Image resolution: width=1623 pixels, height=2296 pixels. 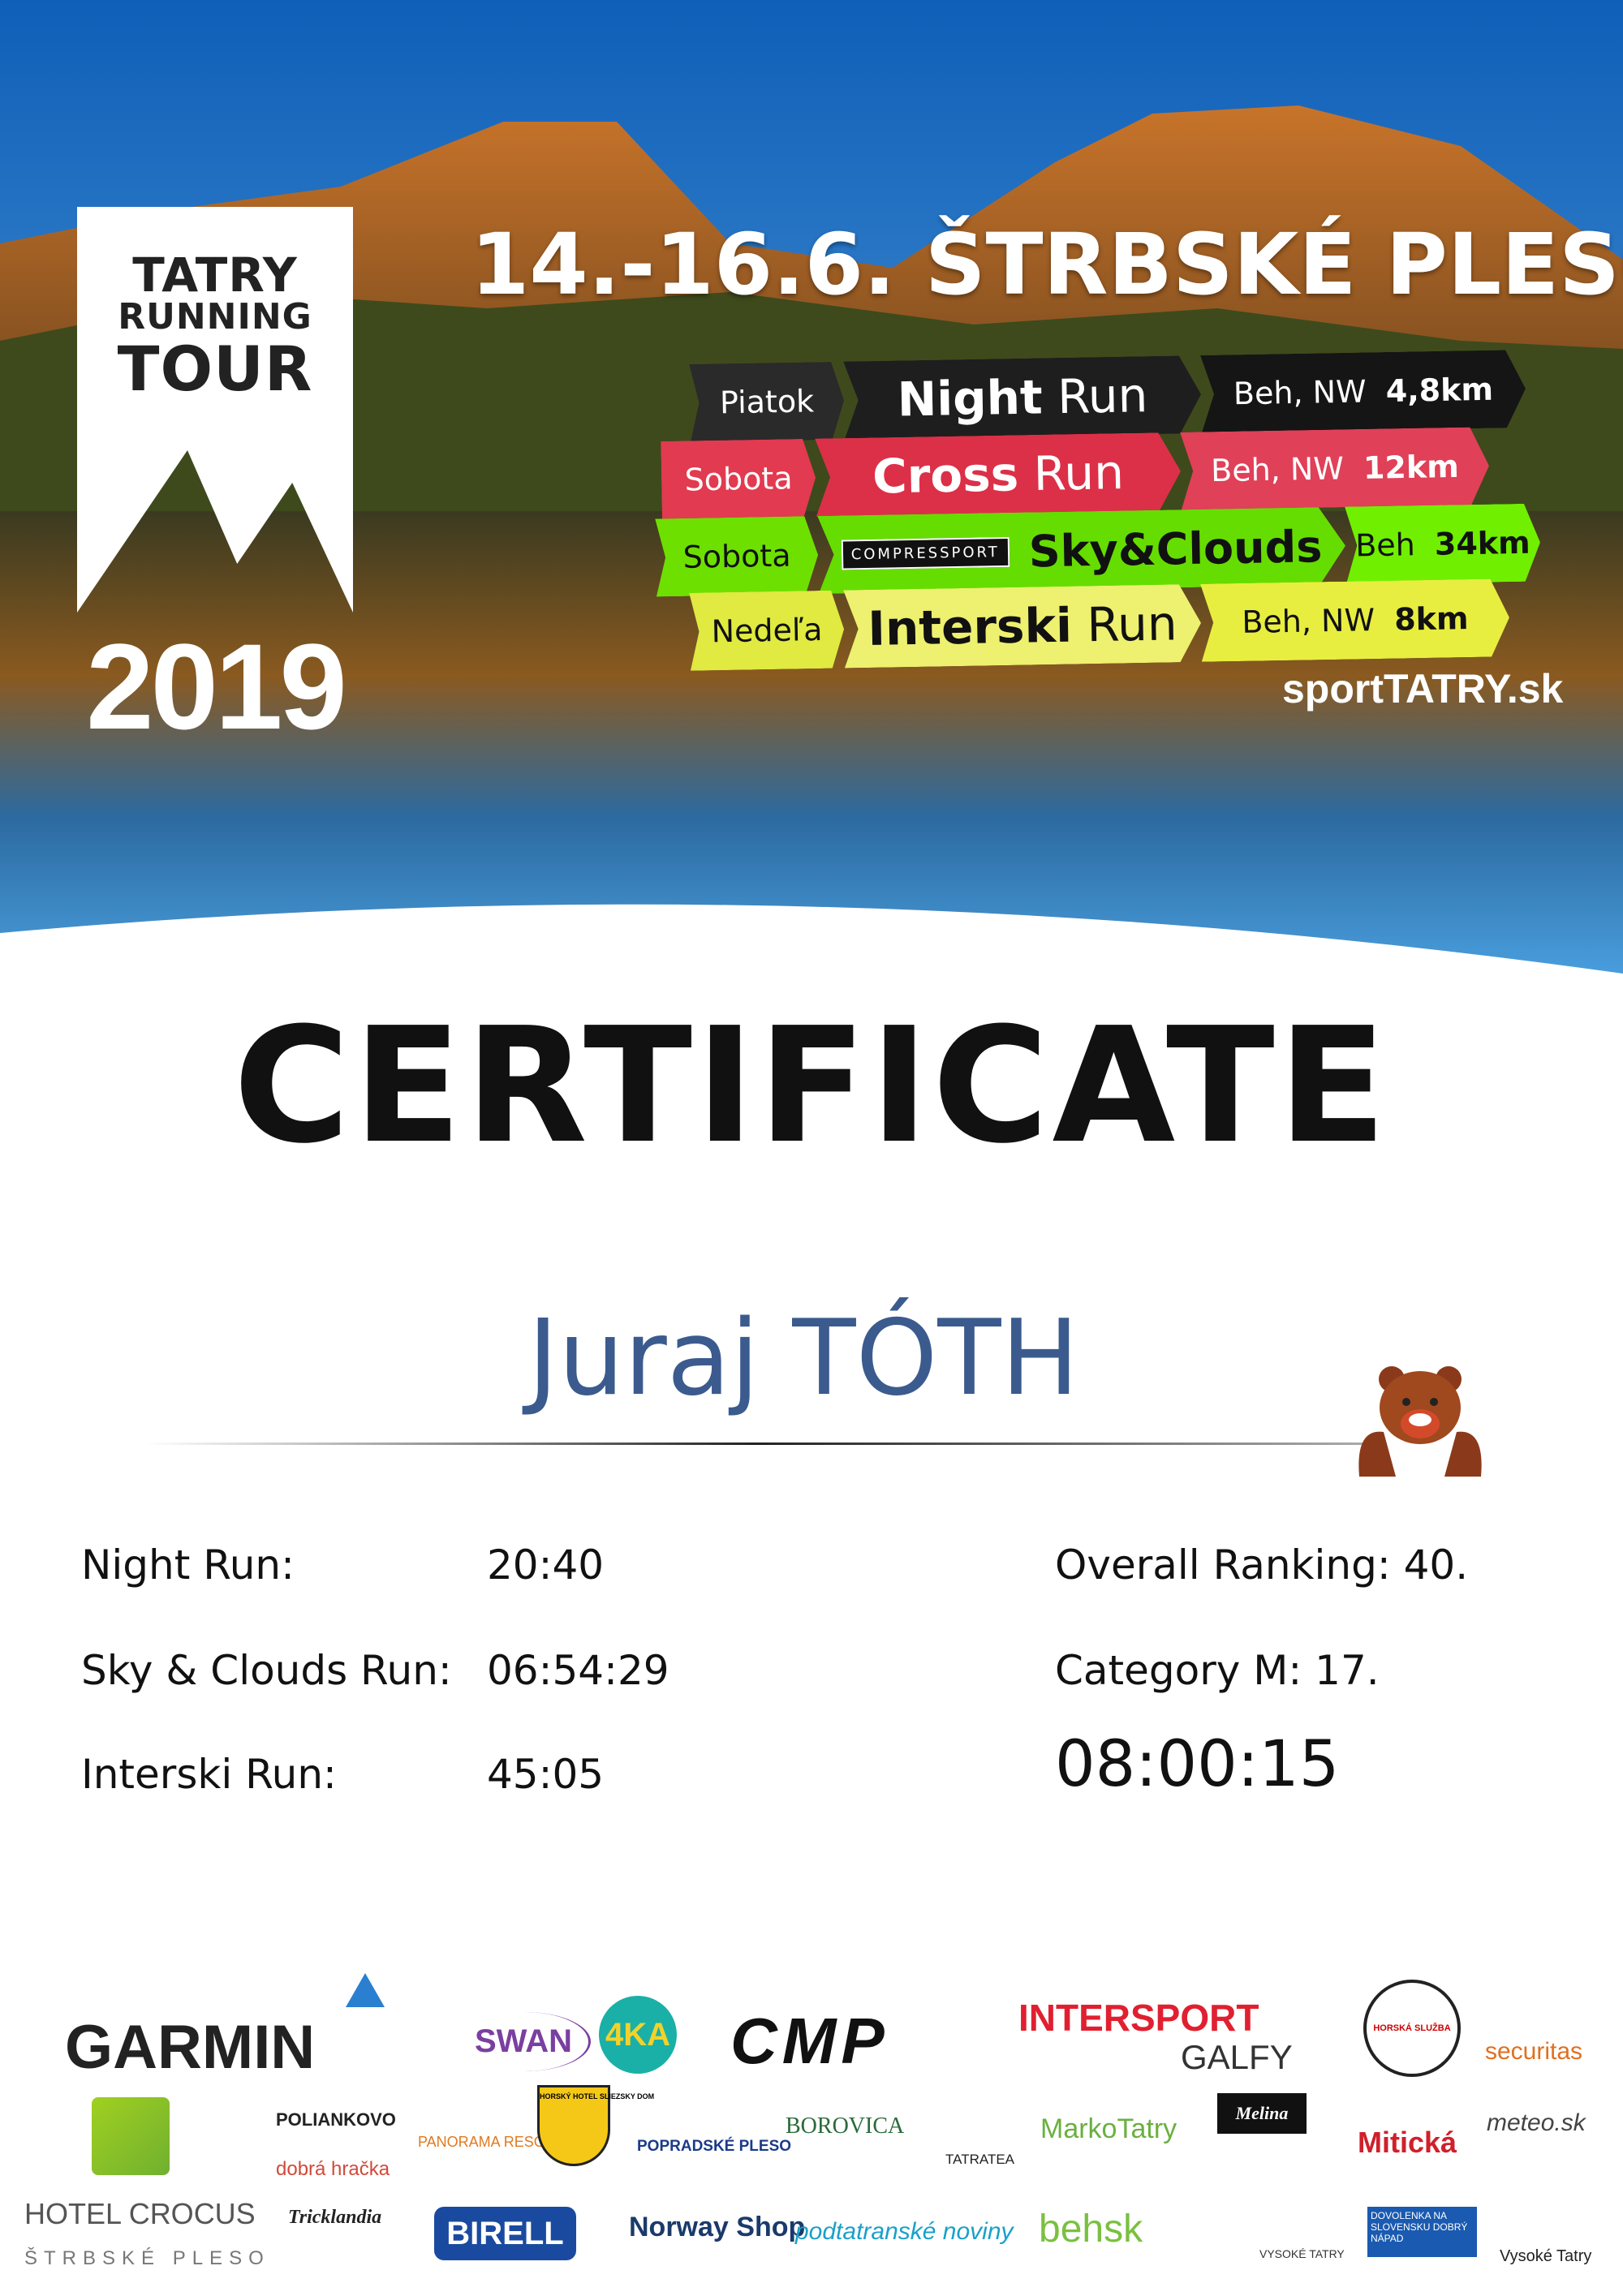 I want to click on sponsor-logo: HORSKÁ SLUŽBA, so click(x=1412, y=2028).